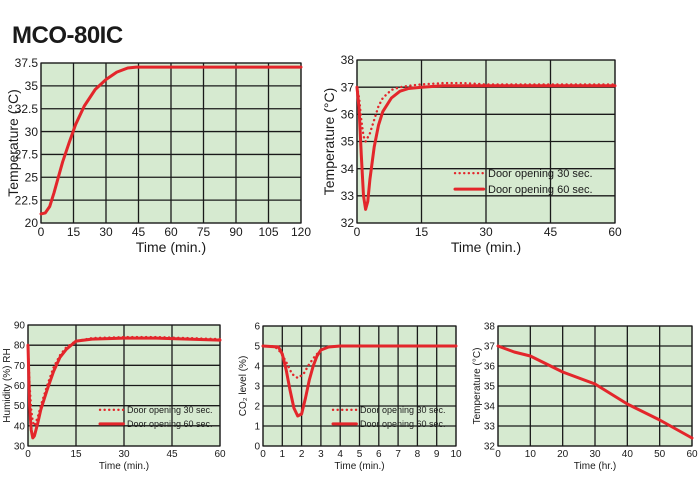  What do you see at coordinates (257, 327) in the screenshot?
I see `y-tick-label: 6` at bounding box center [257, 327].